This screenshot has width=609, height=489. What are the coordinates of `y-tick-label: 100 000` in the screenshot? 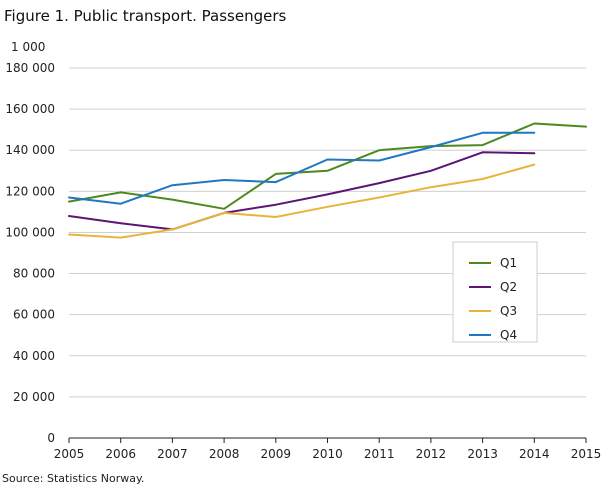 It's located at (30, 232).